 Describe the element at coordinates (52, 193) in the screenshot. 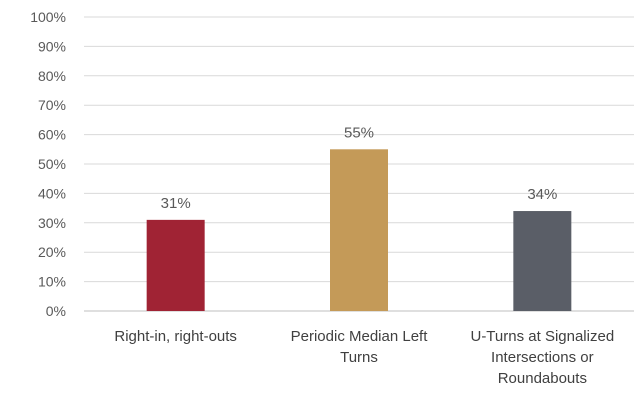

I see `y-tick-label: 40%` at that location.